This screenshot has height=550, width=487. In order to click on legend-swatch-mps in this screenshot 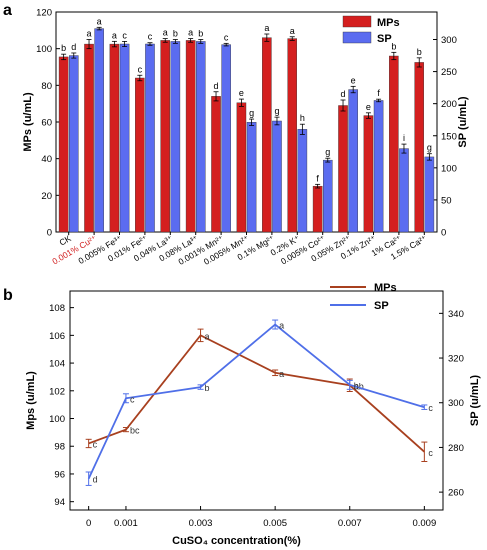, I will do `click(357, 21)`.